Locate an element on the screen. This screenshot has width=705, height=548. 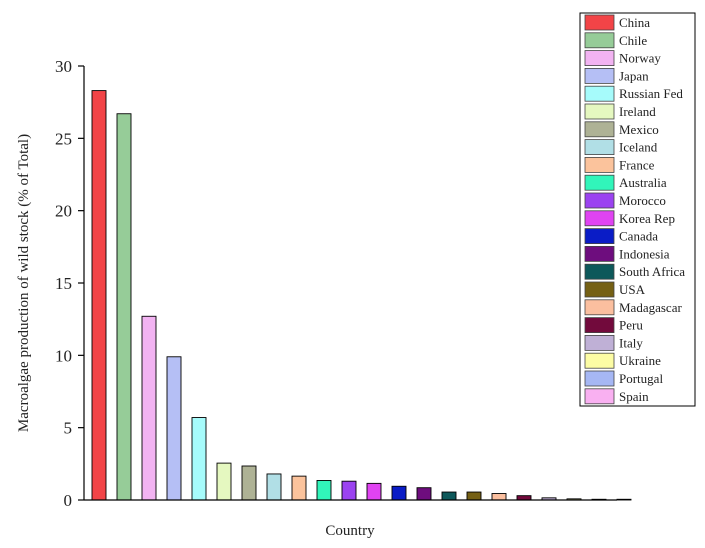
legend-swatch-madagascar is located at coordinates (599, 307).